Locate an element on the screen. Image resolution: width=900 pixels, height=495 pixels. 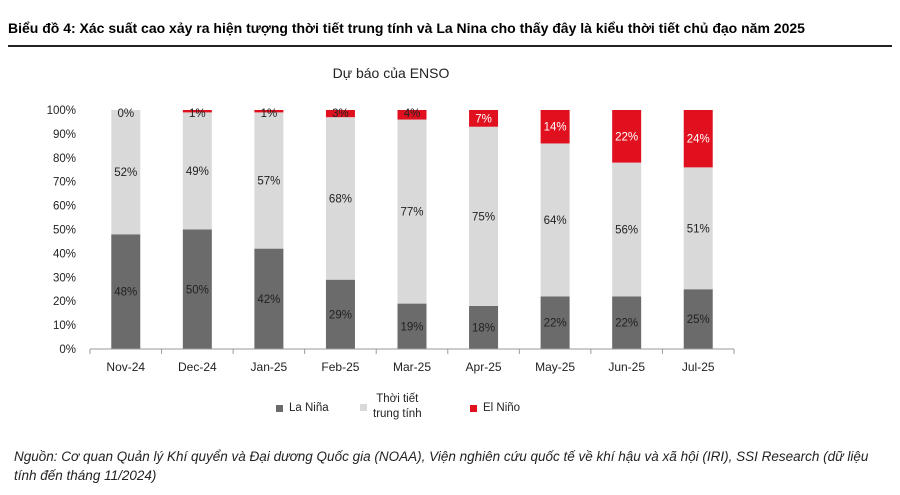
data-label: 49% is located at coordinates (197, 172).